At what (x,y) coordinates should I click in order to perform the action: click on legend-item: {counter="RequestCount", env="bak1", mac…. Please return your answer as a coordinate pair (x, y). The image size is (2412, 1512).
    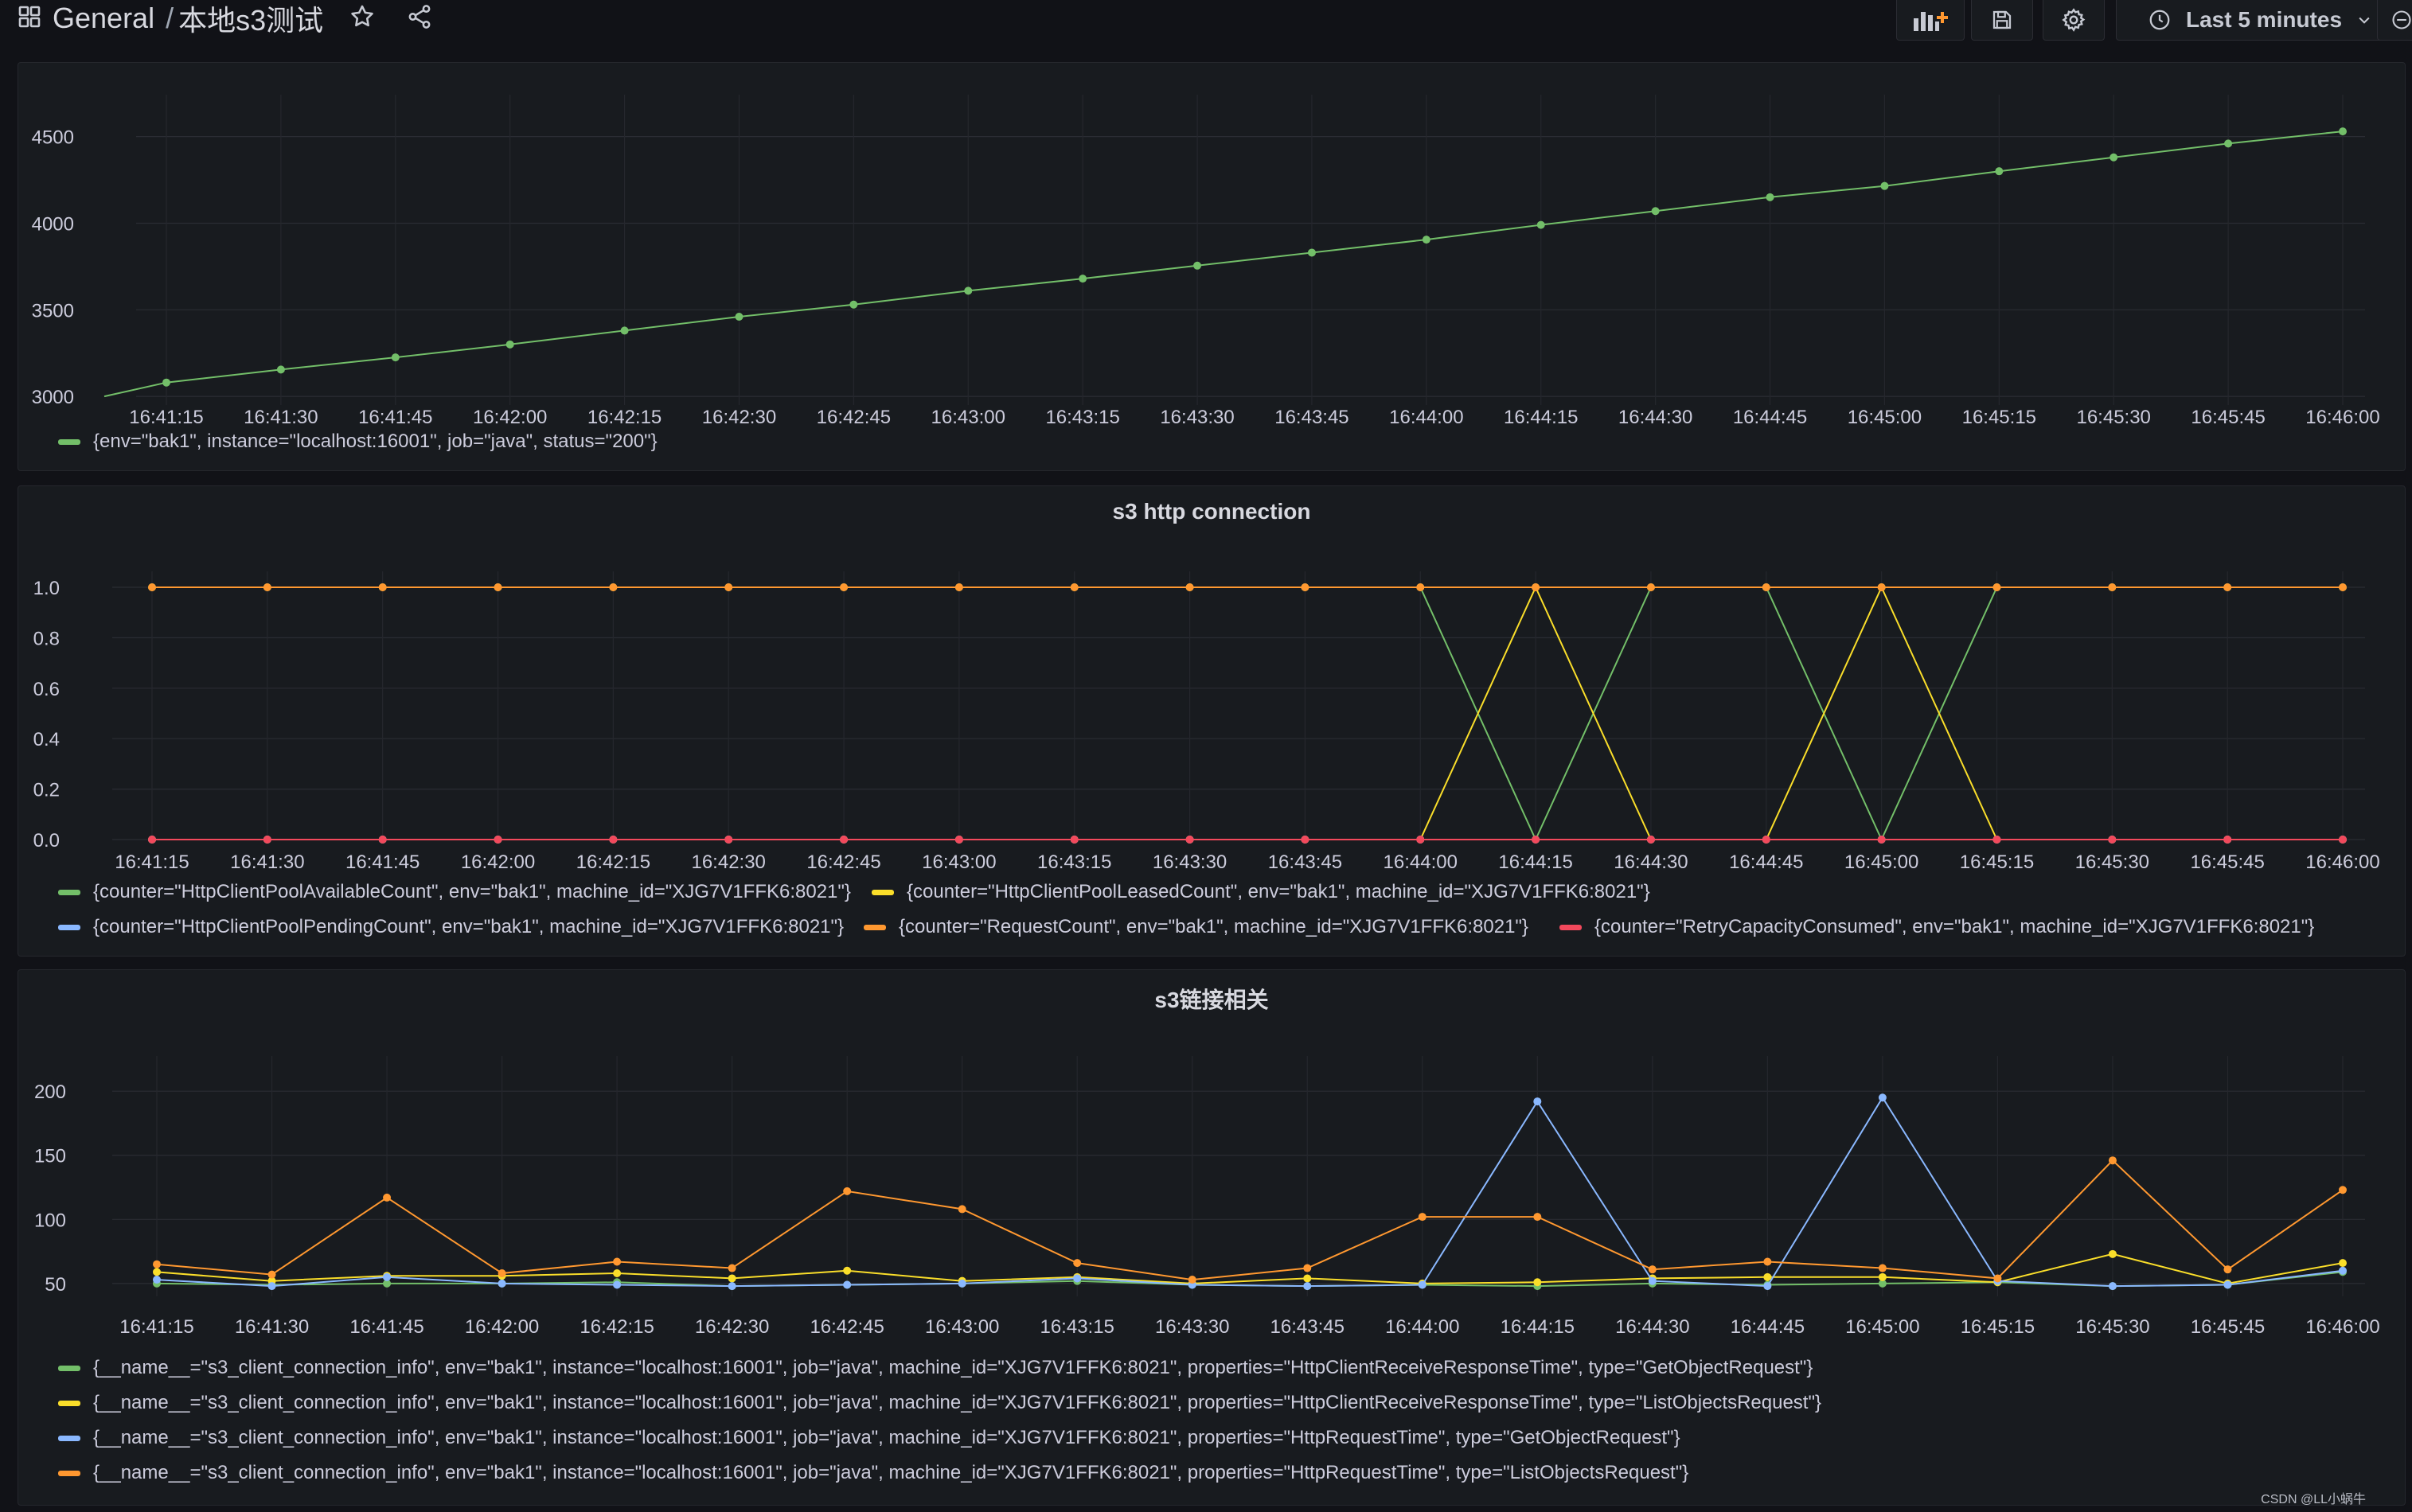
    Looking at the image, I should click on (1196, 927).